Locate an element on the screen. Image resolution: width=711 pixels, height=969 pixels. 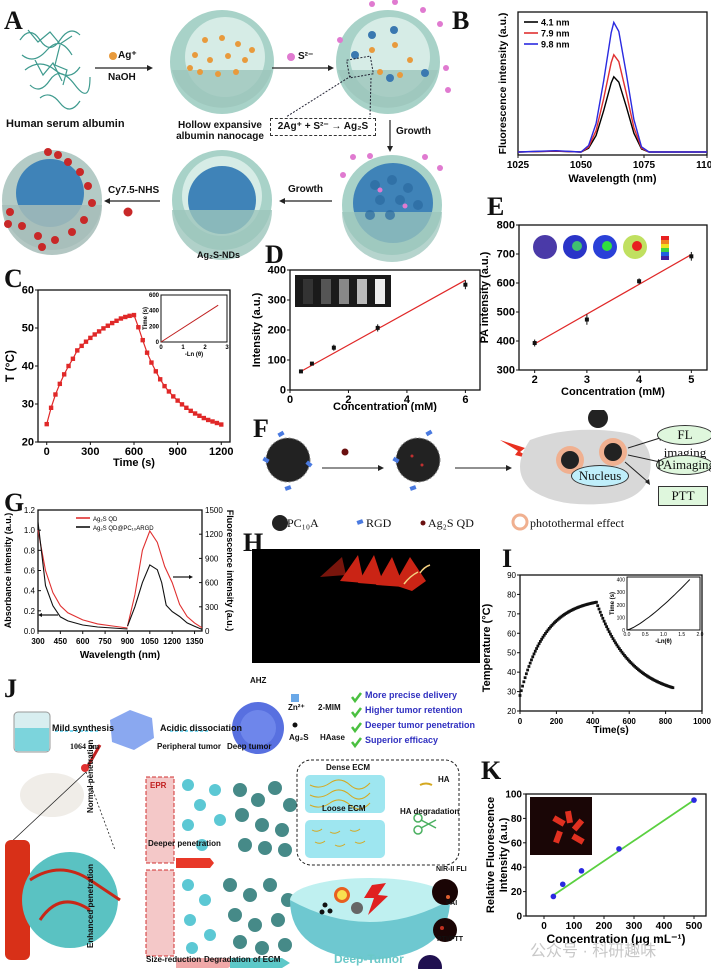
y-tick-label: 0 is located at coordinates (283, 391).